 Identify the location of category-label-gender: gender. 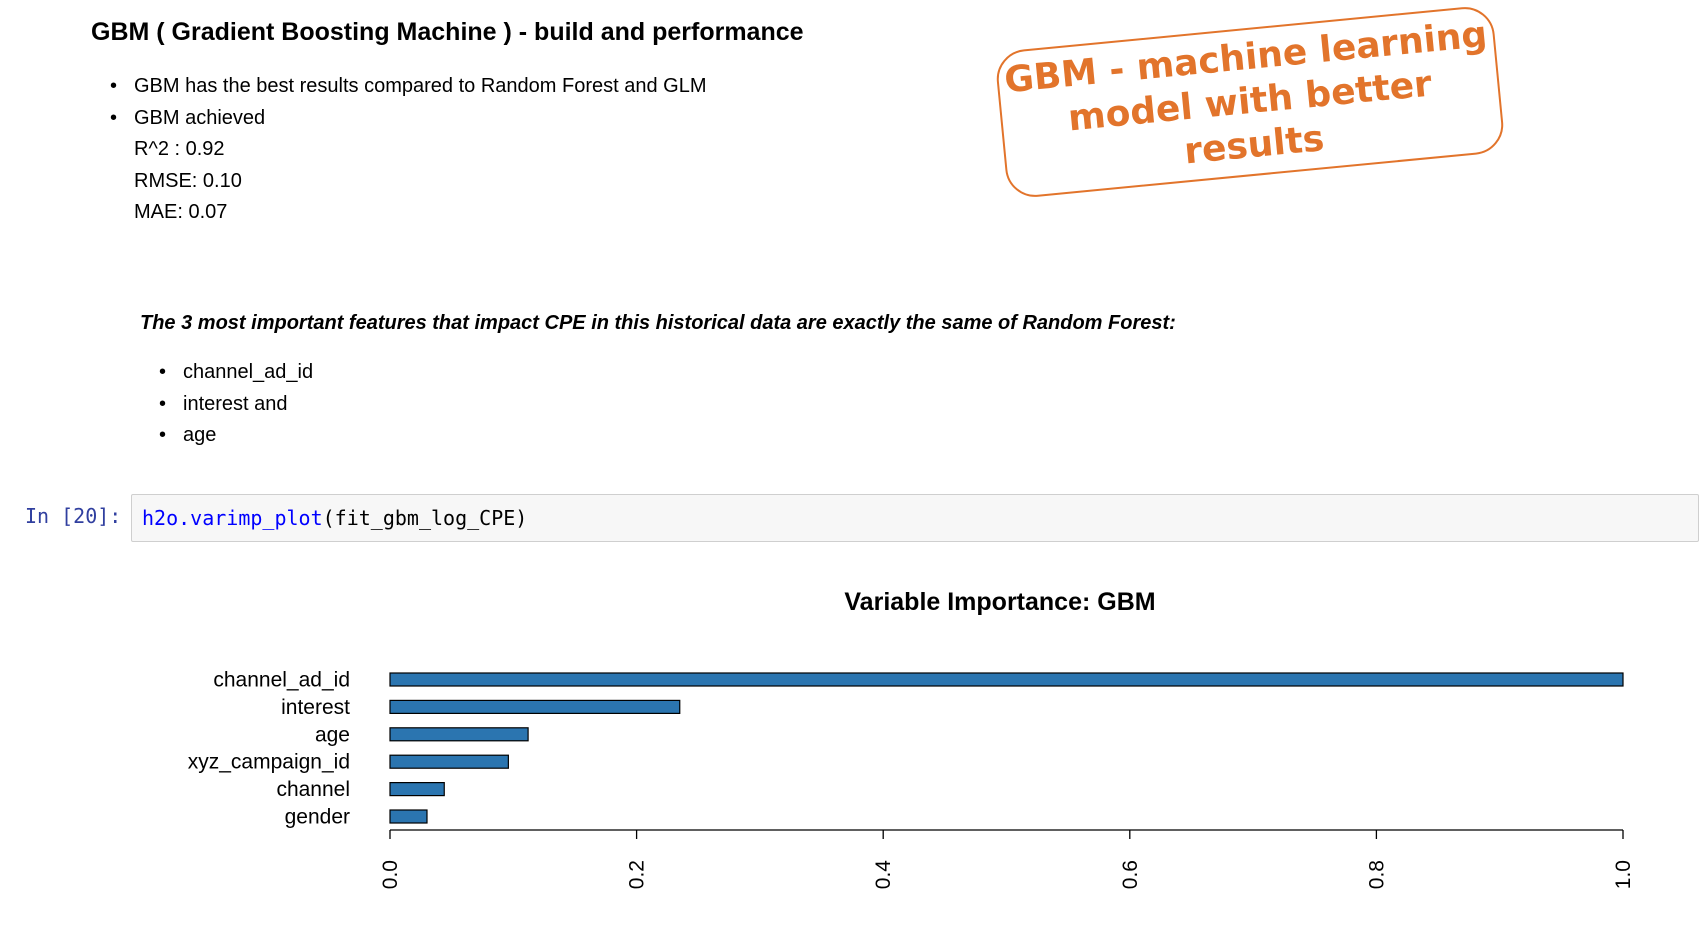
(317, 817).